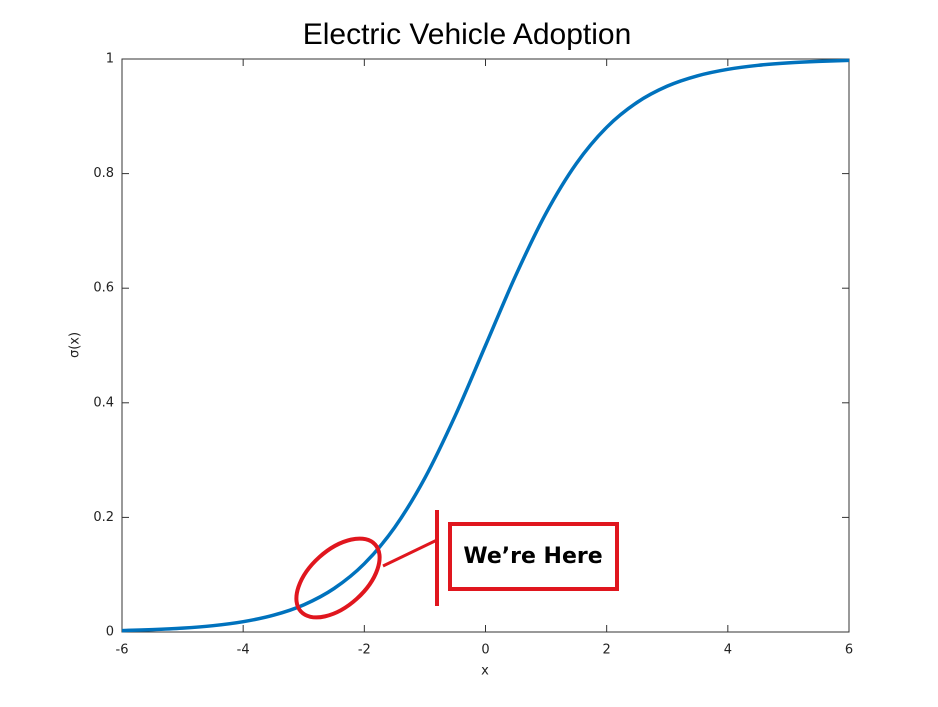  Describe the element at coordinates (364, 650) in the screenshot. I see `x-tick-label: -2` at that location.